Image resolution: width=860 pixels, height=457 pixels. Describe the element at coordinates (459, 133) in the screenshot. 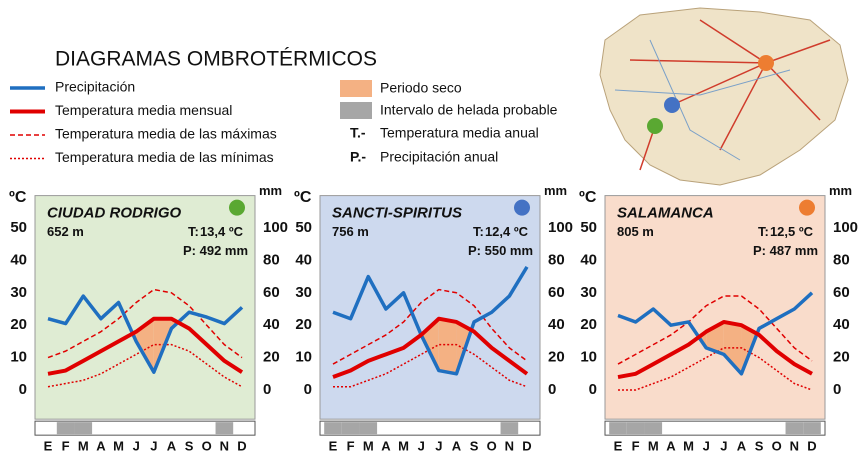

I see `legend-label: Temperatura media anual` at that location.